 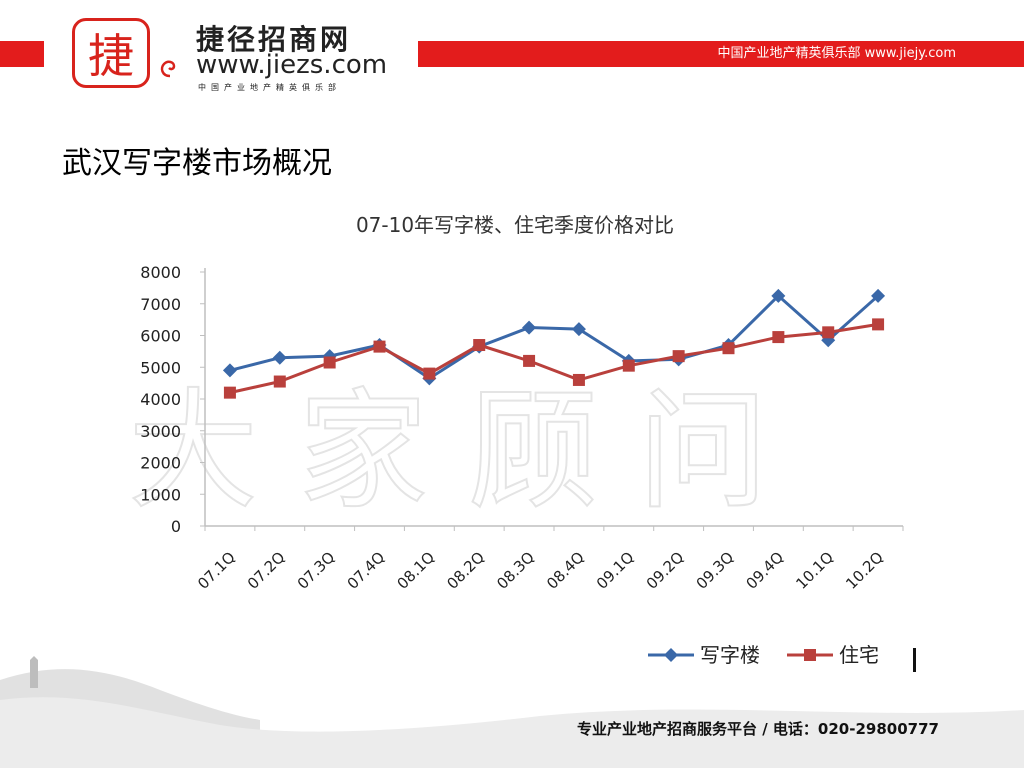 What do you see at coordinates (111, 56) in the screenshot?
I see `logo-char: 捷` at bounding box center [111, 56].